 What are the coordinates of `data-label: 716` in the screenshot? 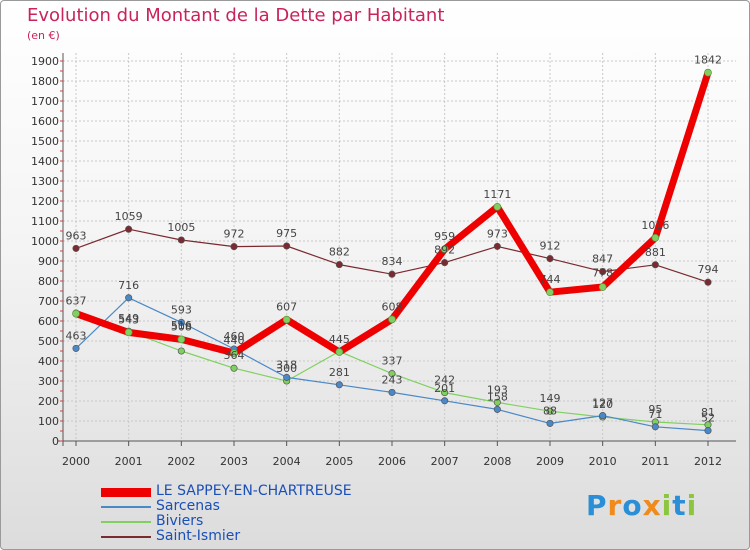 It's located at (128, 285).